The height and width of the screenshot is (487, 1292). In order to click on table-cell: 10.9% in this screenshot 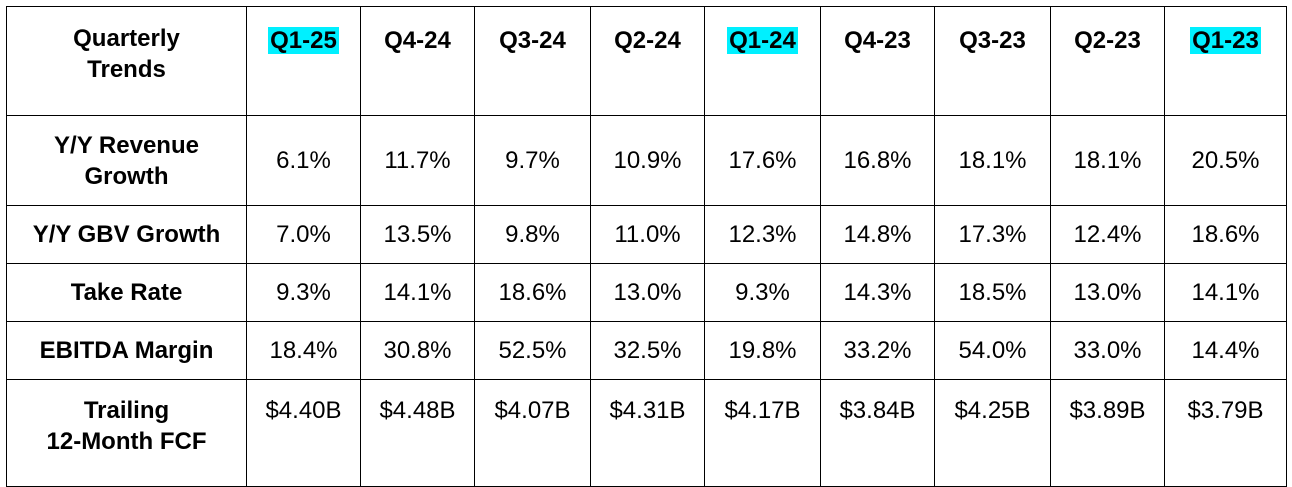, I will do `click(647, 160)`.